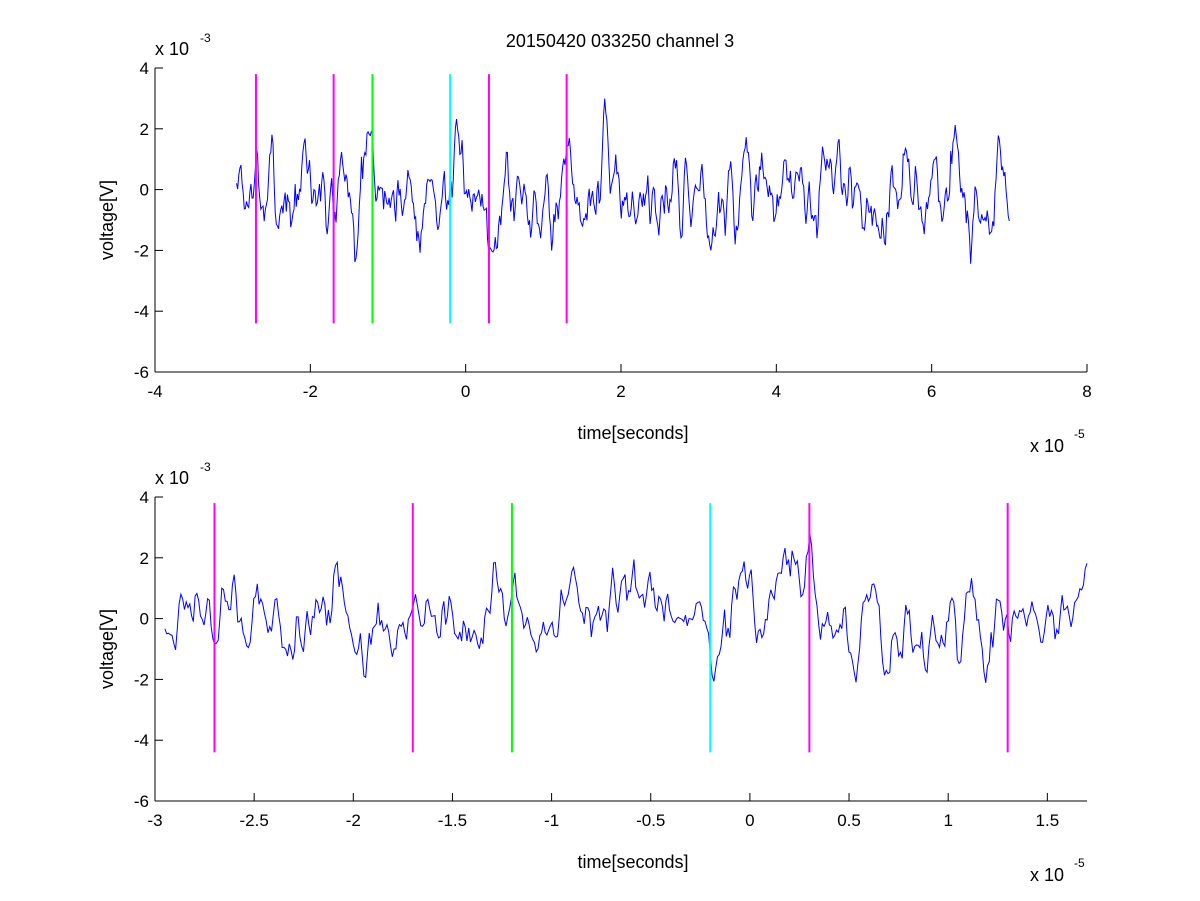 The image size is (1200, 901). What do you see at coordinates (254, 820) in the screenshot?
I see `x-tick-label: -2.5` at bounding box center [254, 820].